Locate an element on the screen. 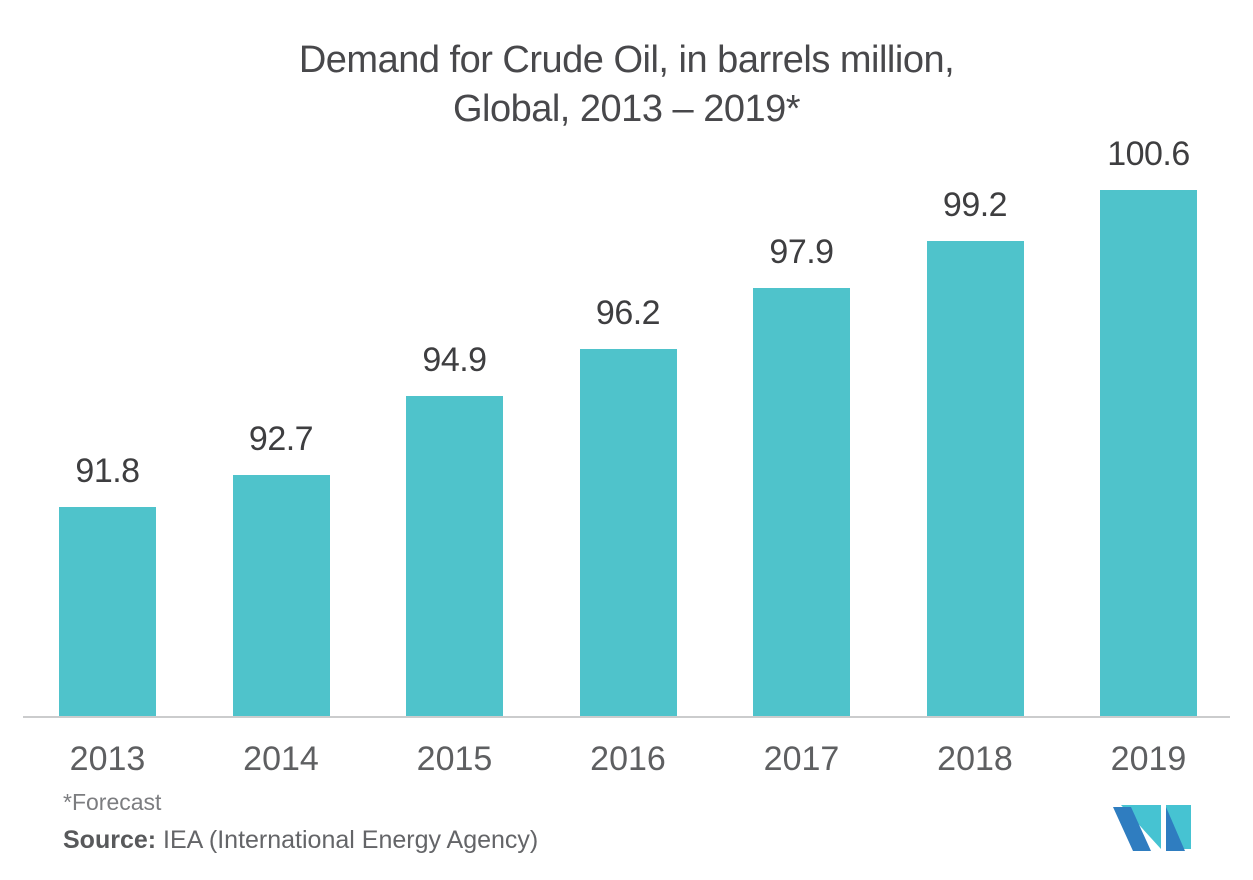 The height and width of the screenshot is (880, 1253). chart-title-line2: Global, 2013 – 2019* is located at coordinates (626, 109).